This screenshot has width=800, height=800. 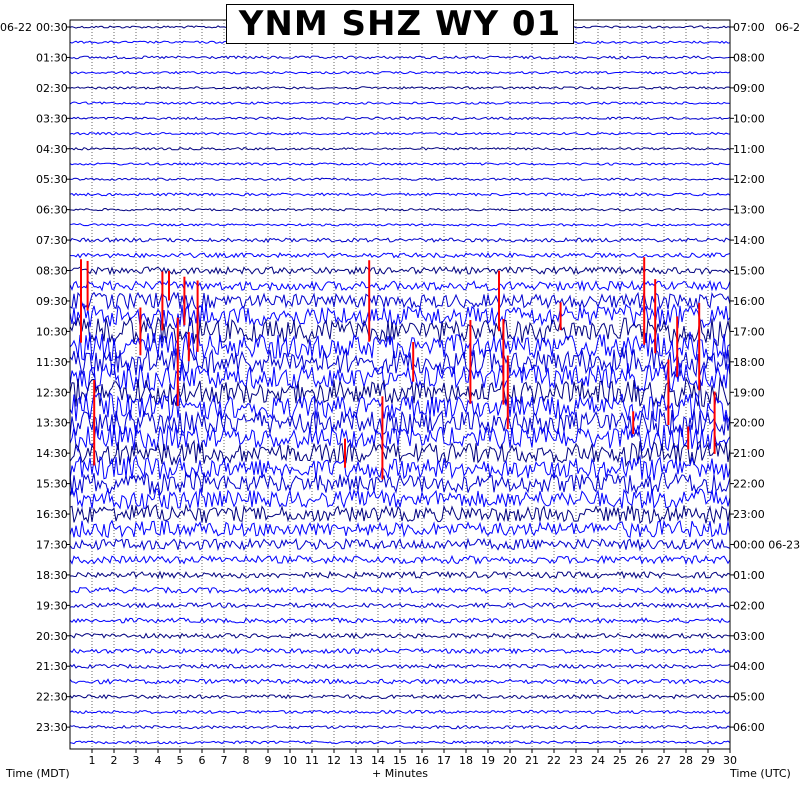 I want to click on right-tick-label: 10:00, so click(x=749, y=118).